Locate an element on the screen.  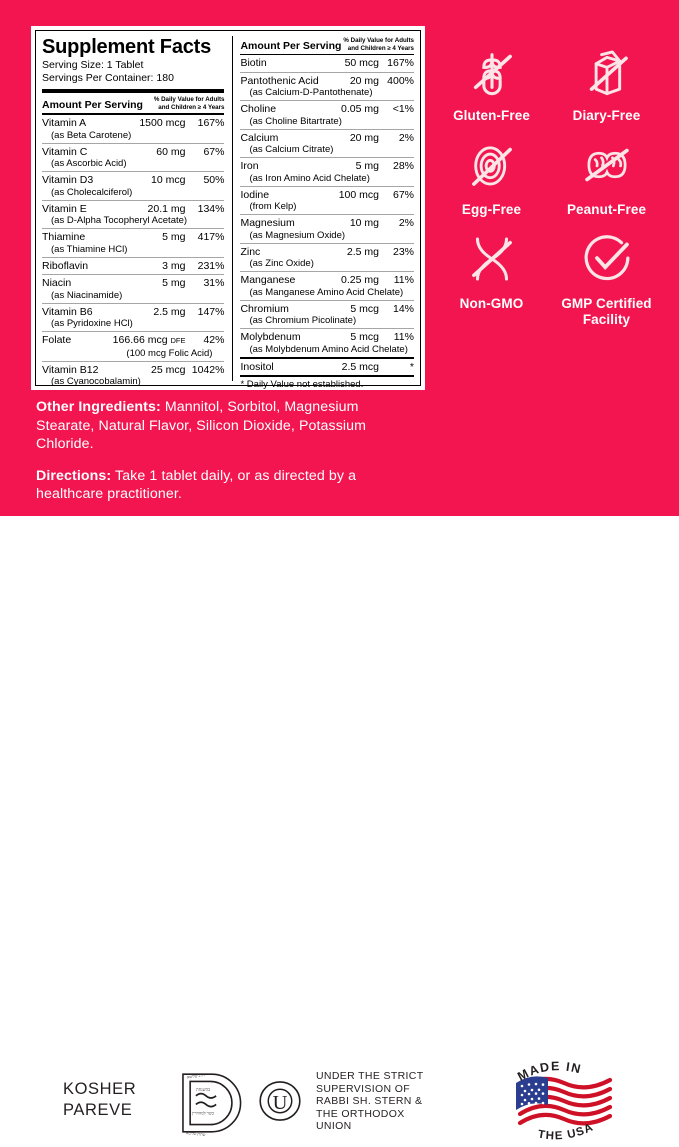
nutrient-source: (as Calcium-D-Pantothenate) is located at coordinates (311, 92).